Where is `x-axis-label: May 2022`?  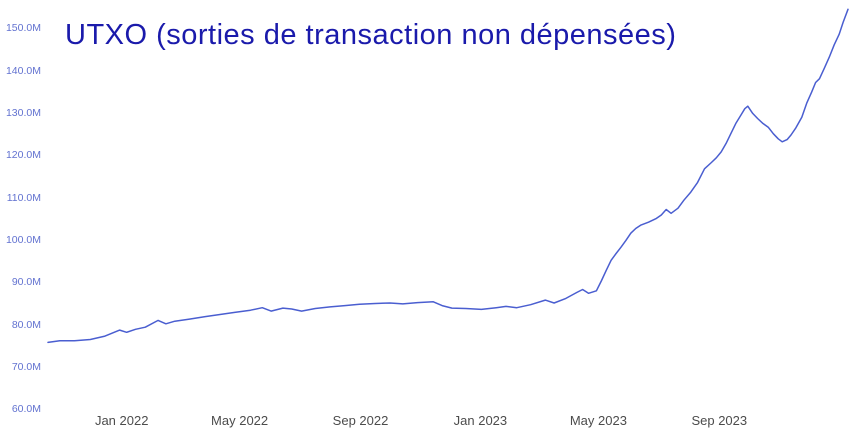
x-axis-label: May 2022 is located at coordinates (240, 420).